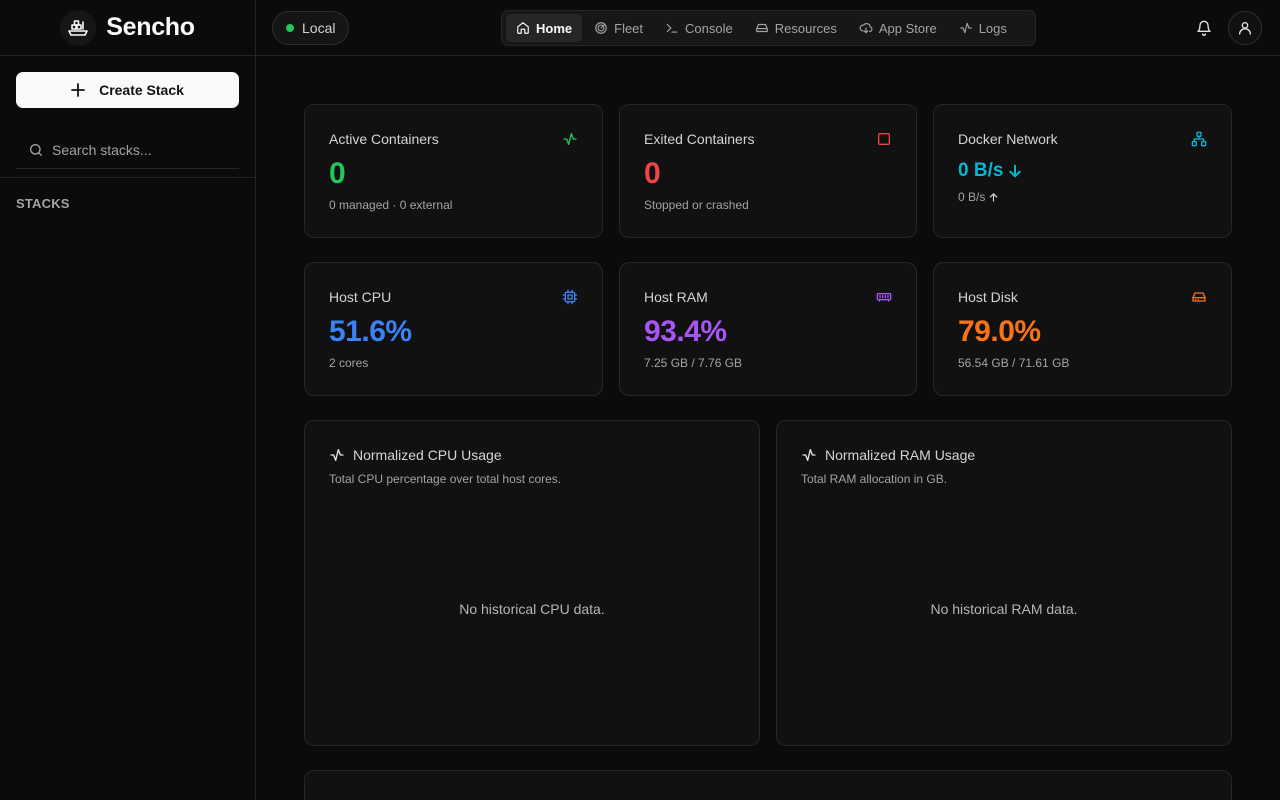  What do you see at coordinates (150, 27) in the screenshot?
I see `brand-name: Sencho` at bounding box center [150, 27].